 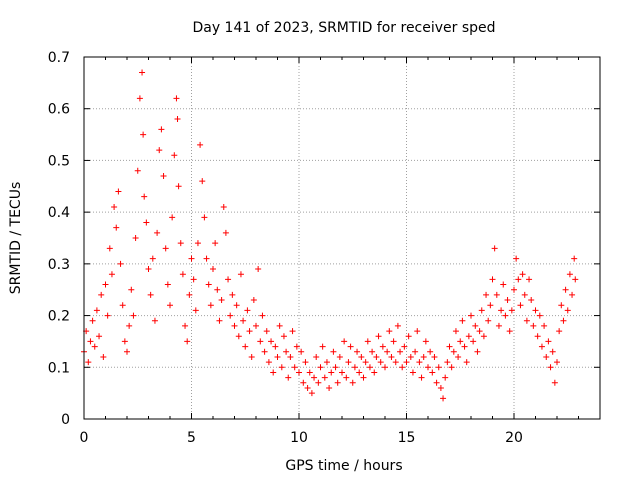 I want to click on y-tick-label: 0.3, so click(x=59, y=265).